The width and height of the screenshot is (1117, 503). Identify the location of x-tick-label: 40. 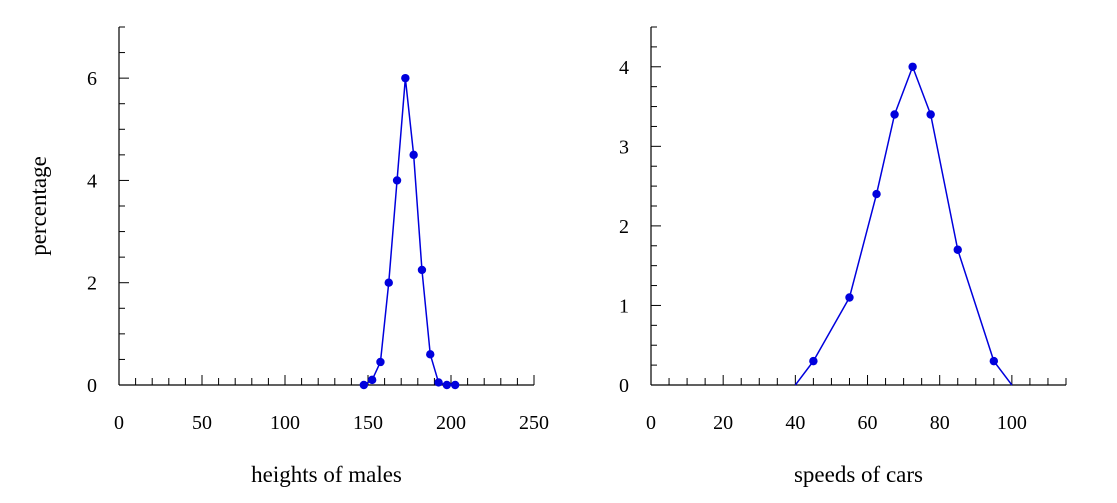
(795, 423).